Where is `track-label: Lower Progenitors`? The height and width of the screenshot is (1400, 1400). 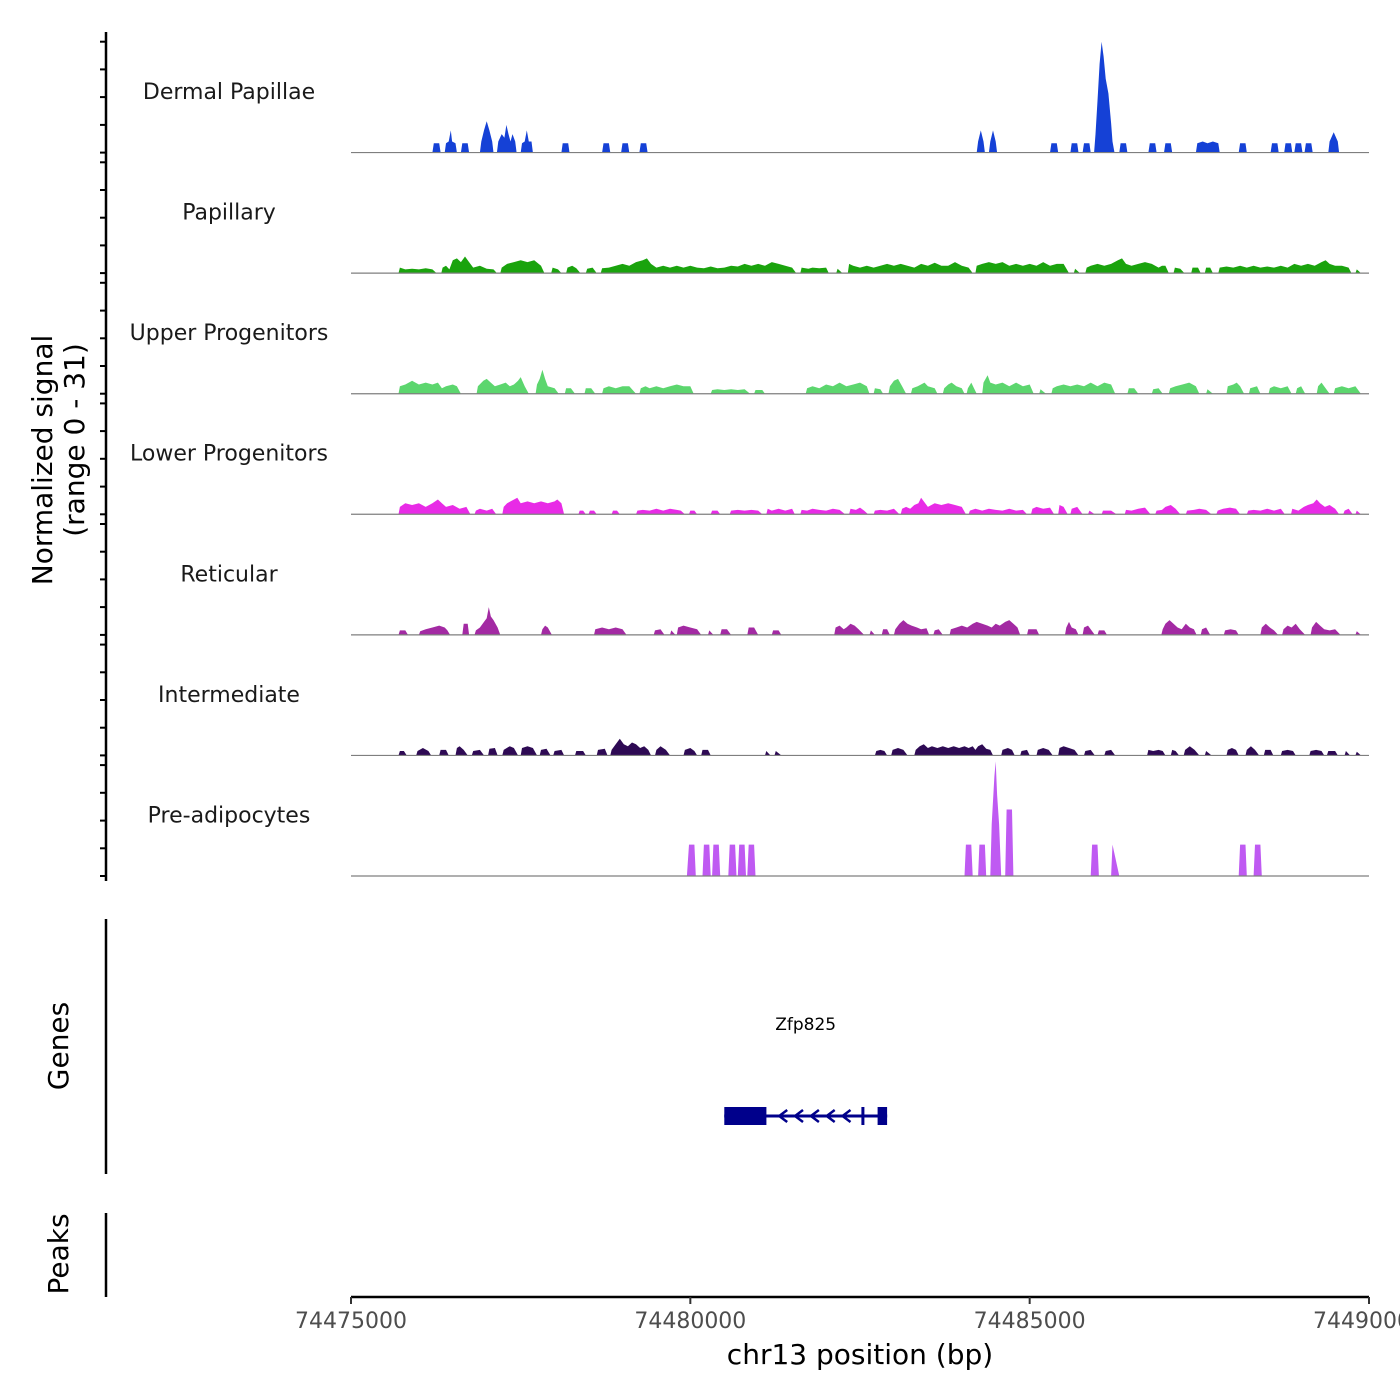
track-label: Lower Progenitors is located at coordinates (229, 454).